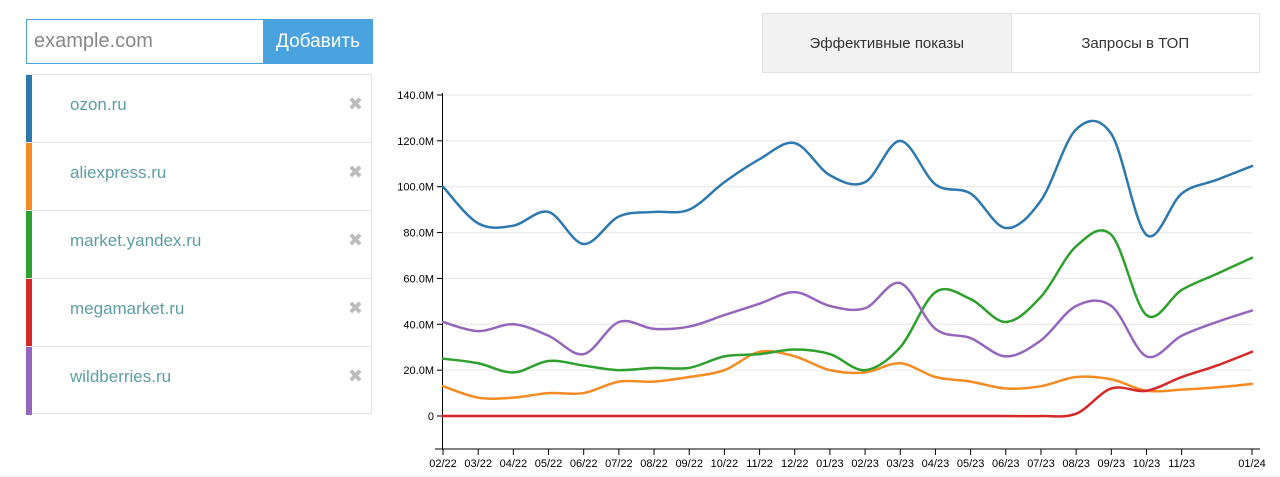 This screenshot has height=477, width=1280. Describe the element at coordinates (1041, 464) in the screenshot. I see `x-tick-label: 07/23` at that location.